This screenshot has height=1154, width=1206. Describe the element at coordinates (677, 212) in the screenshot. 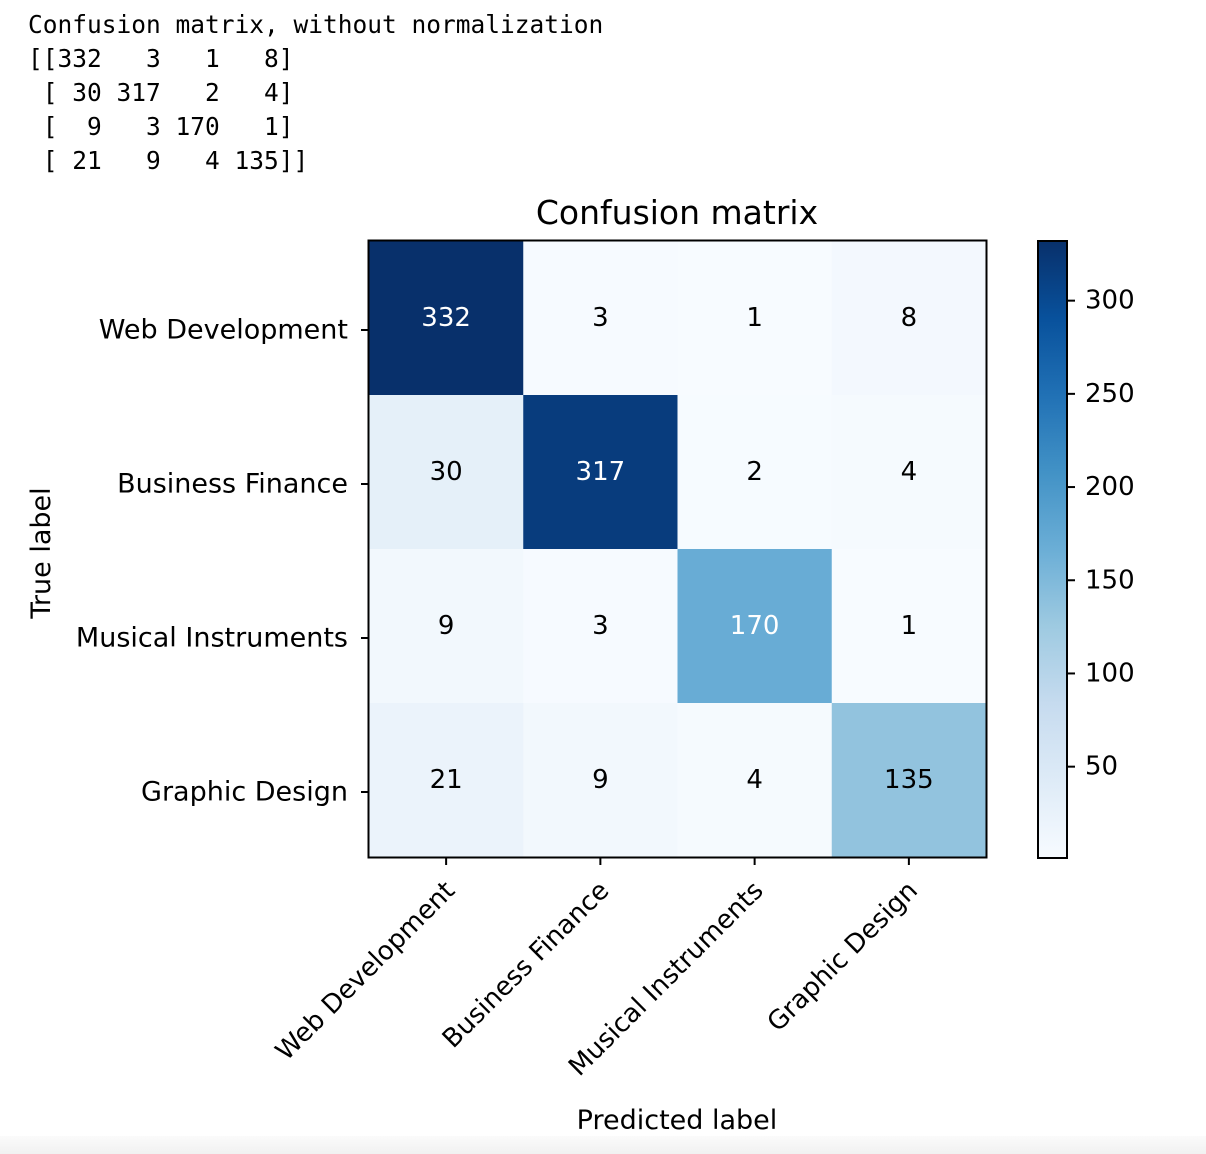

I see `chart-title: Confusion matrix` at that location.